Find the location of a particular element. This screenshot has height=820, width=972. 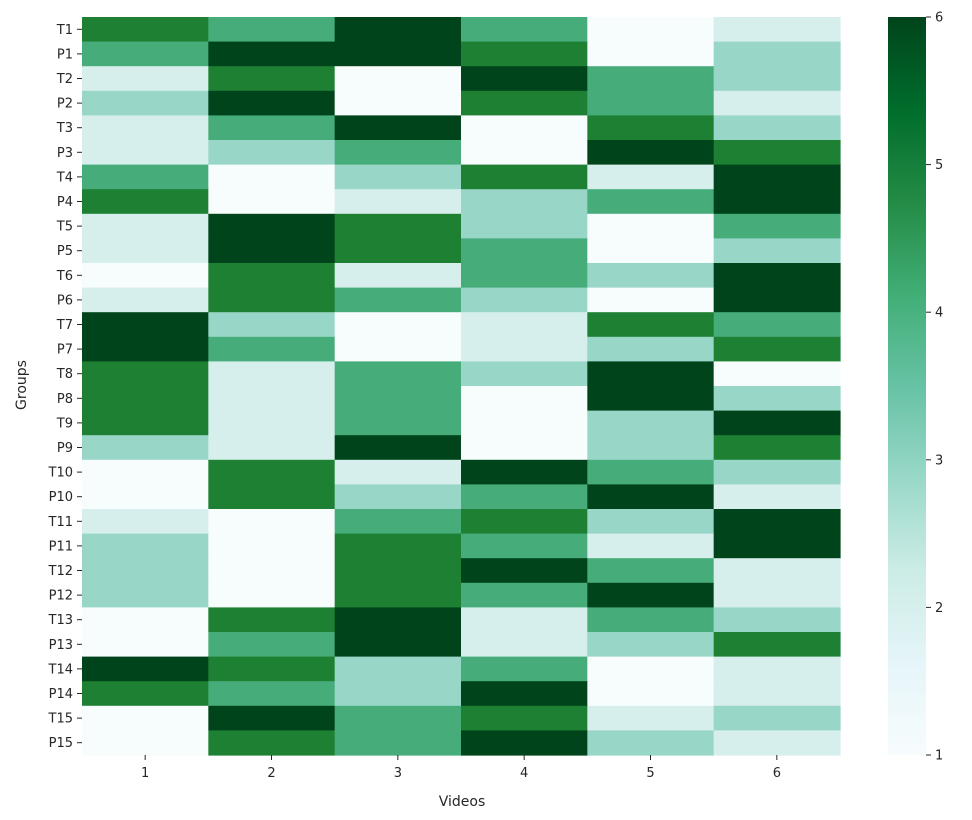

colorbar-tick-label: 3 is located at coordinates (939, 460).